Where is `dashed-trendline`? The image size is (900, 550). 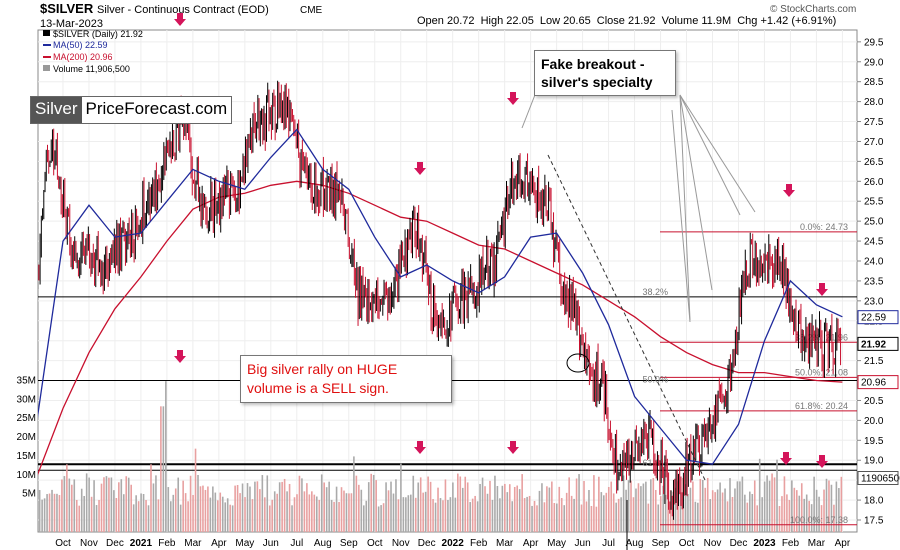
dashed-trendline is located at coordinates (626, 317).